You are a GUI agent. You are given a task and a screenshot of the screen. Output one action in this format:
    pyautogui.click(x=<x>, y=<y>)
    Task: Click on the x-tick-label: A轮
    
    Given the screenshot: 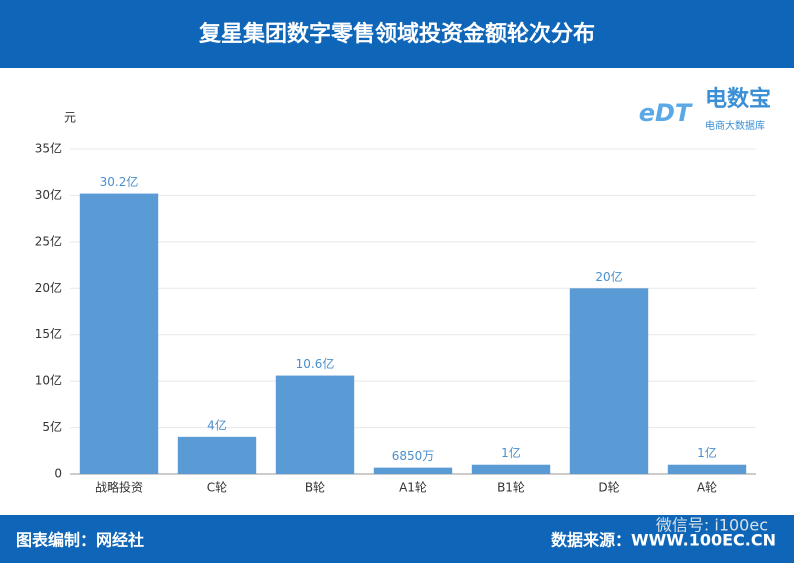 What is the action you would take?
    pyautogui.click(x=707, y=488)
    